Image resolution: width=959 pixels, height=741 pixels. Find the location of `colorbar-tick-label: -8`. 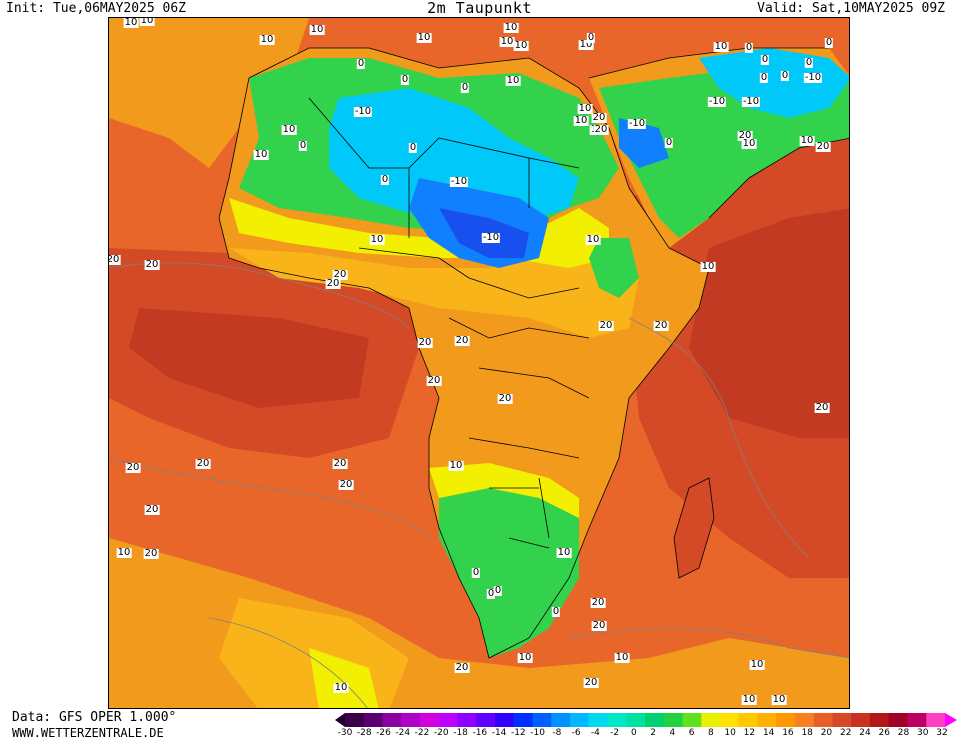

colorbar-tick-label: -8 is located at coordinates (557, 733).